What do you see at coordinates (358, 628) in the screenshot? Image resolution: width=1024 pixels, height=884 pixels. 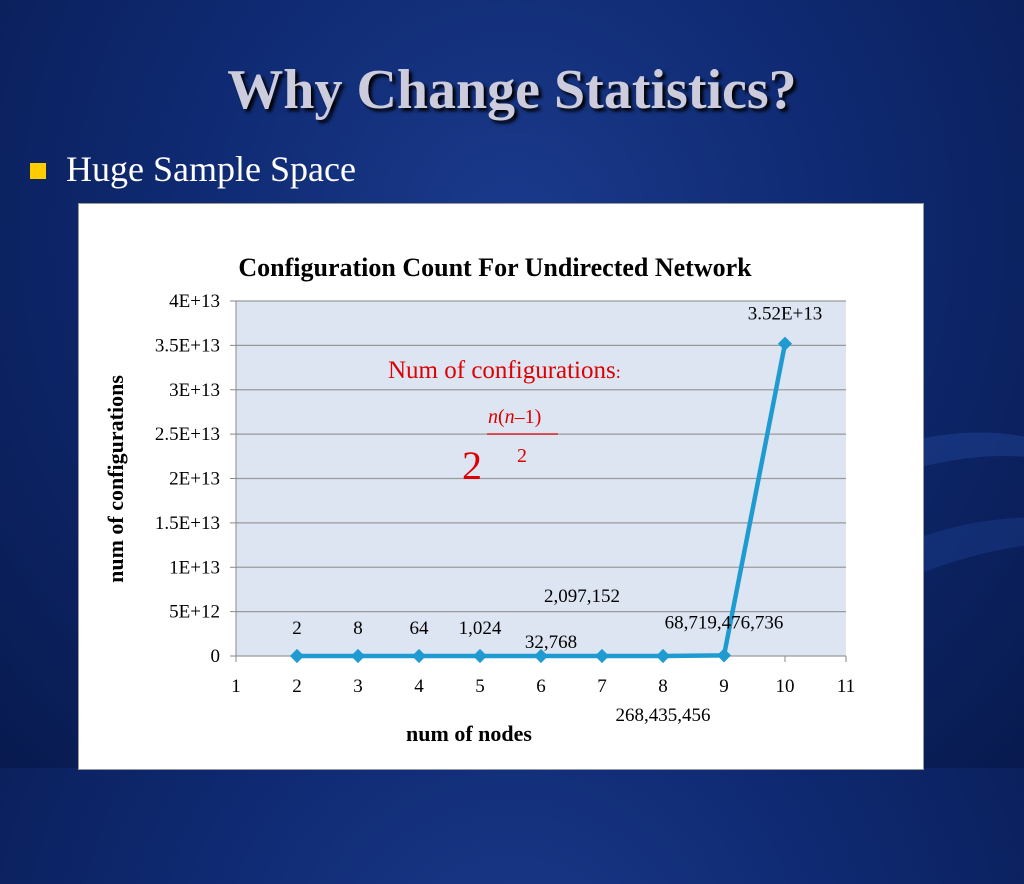 I see `data-label: 8` at bounding box center [358, 628].